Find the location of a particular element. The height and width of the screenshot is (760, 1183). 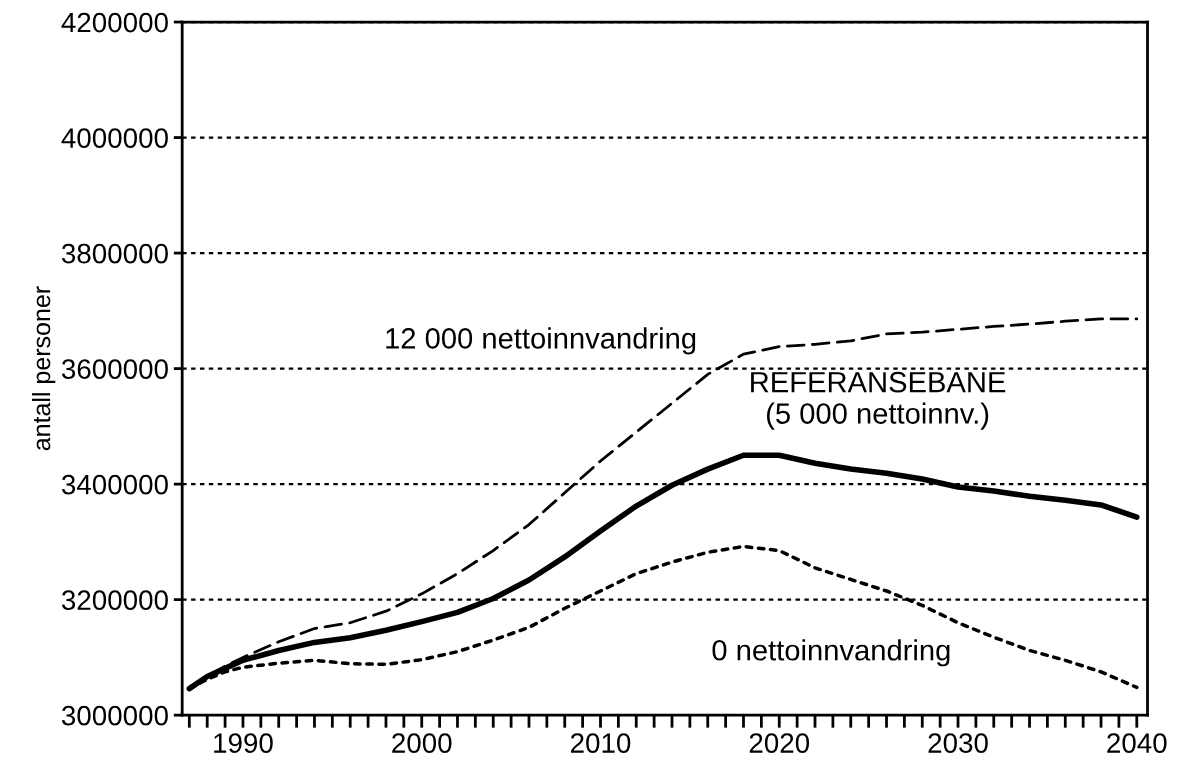

y-tick-label: 3400000 is located at coordinates (114, 484).